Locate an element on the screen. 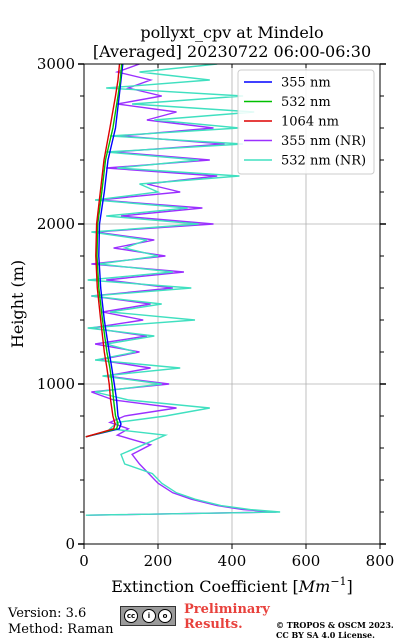 This screenshot has width=400, height=640. y-tick-label: 0 is located at coordinates (70, 544).